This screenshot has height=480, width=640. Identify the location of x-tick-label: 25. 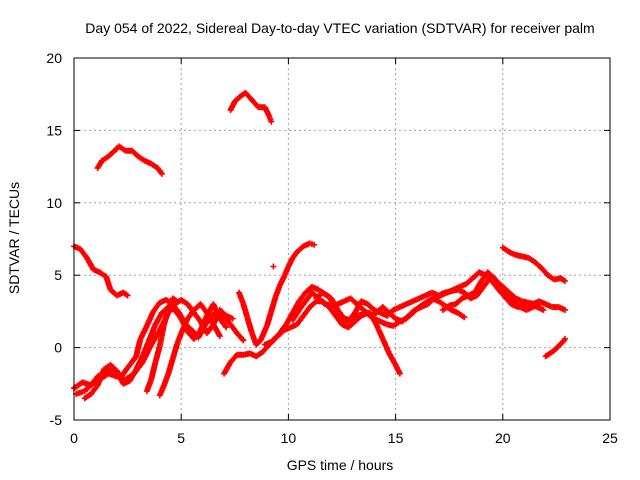
(610, 438).